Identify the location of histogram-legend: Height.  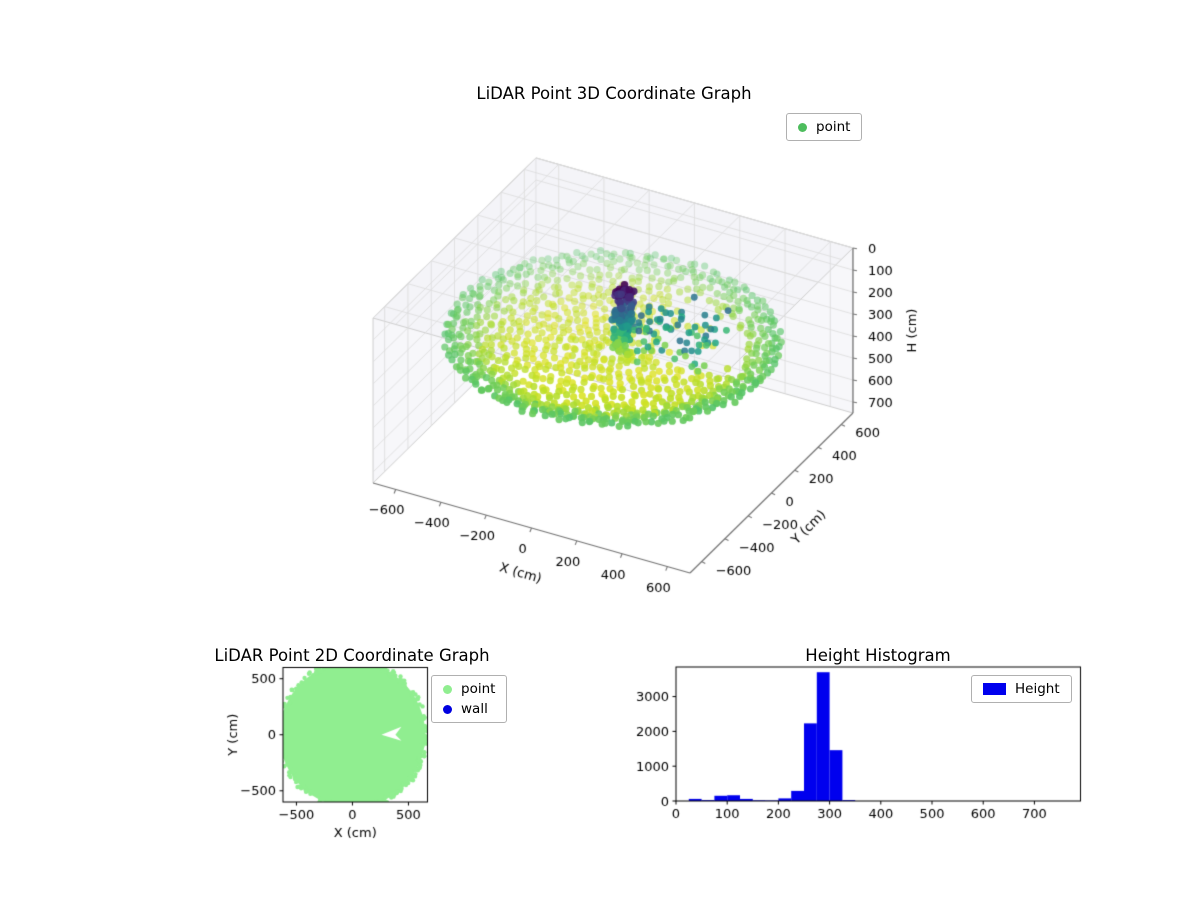
(1021, 689).